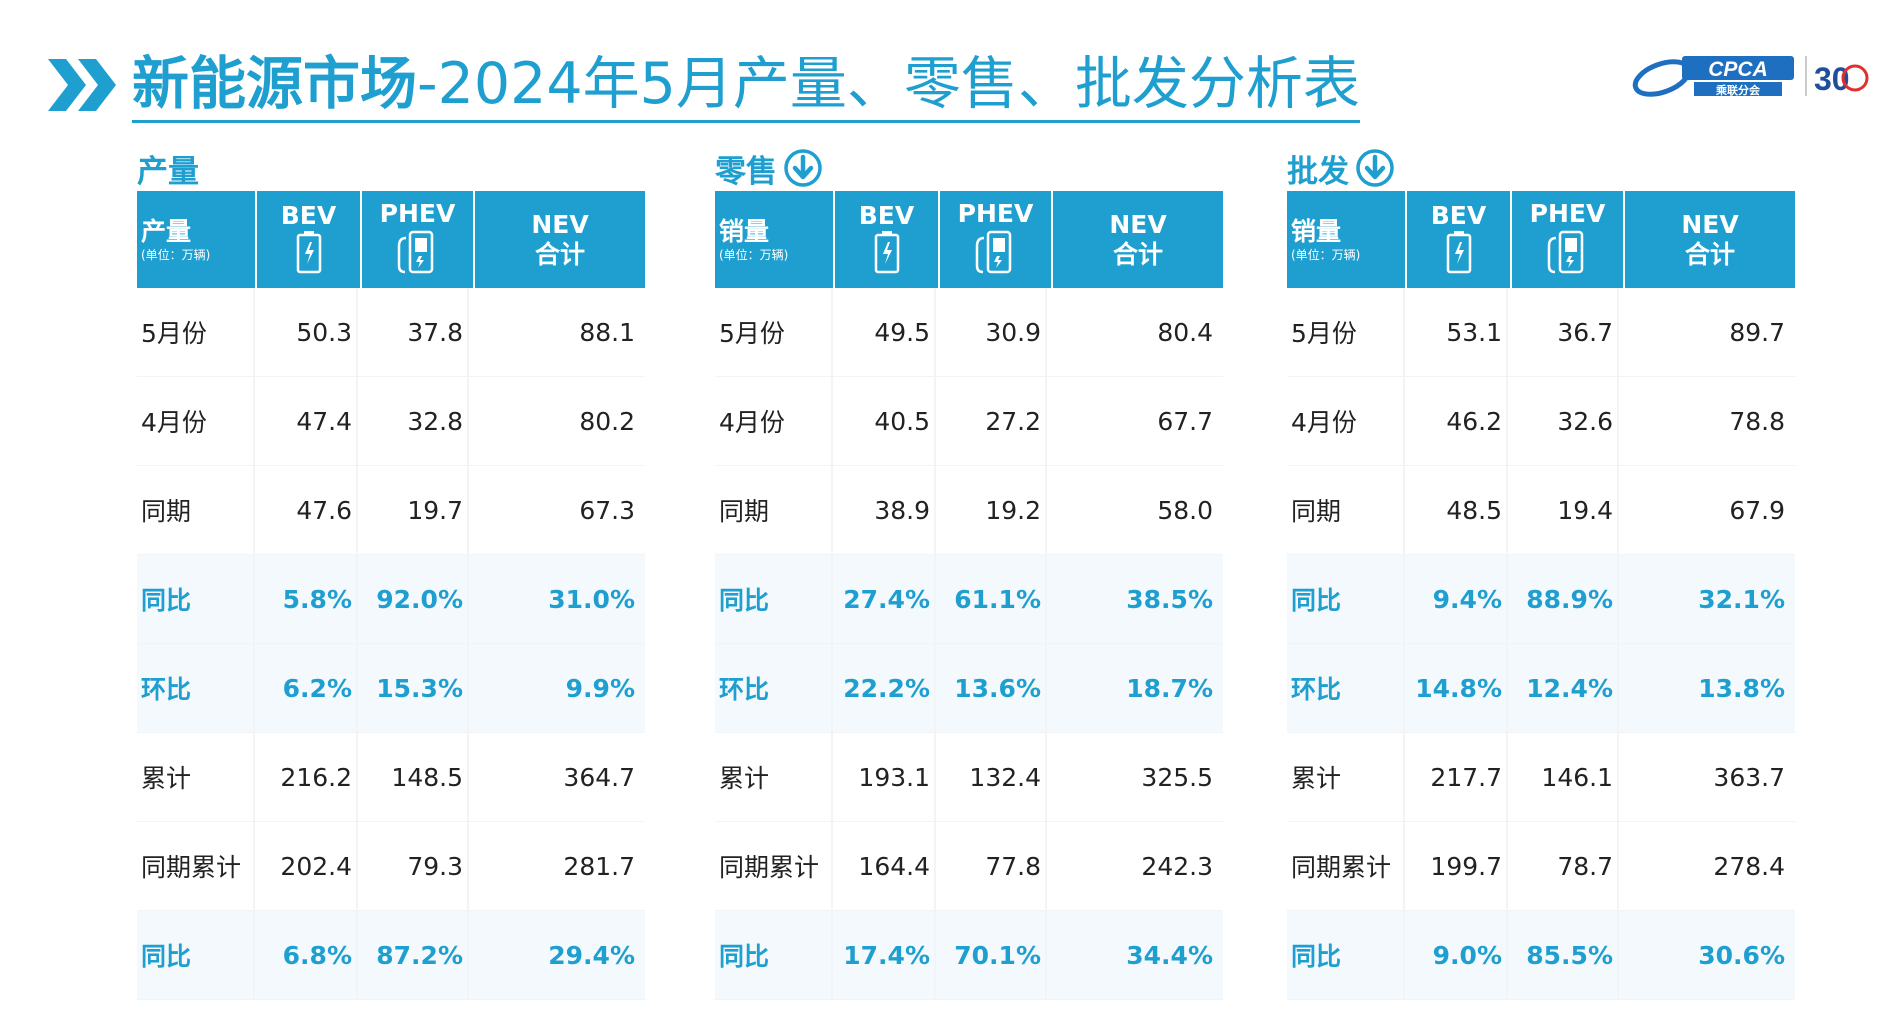 The height and width of the screenshot is (1020, 1904). I want to click on bev-value: 6.8%, so click(306, 955).